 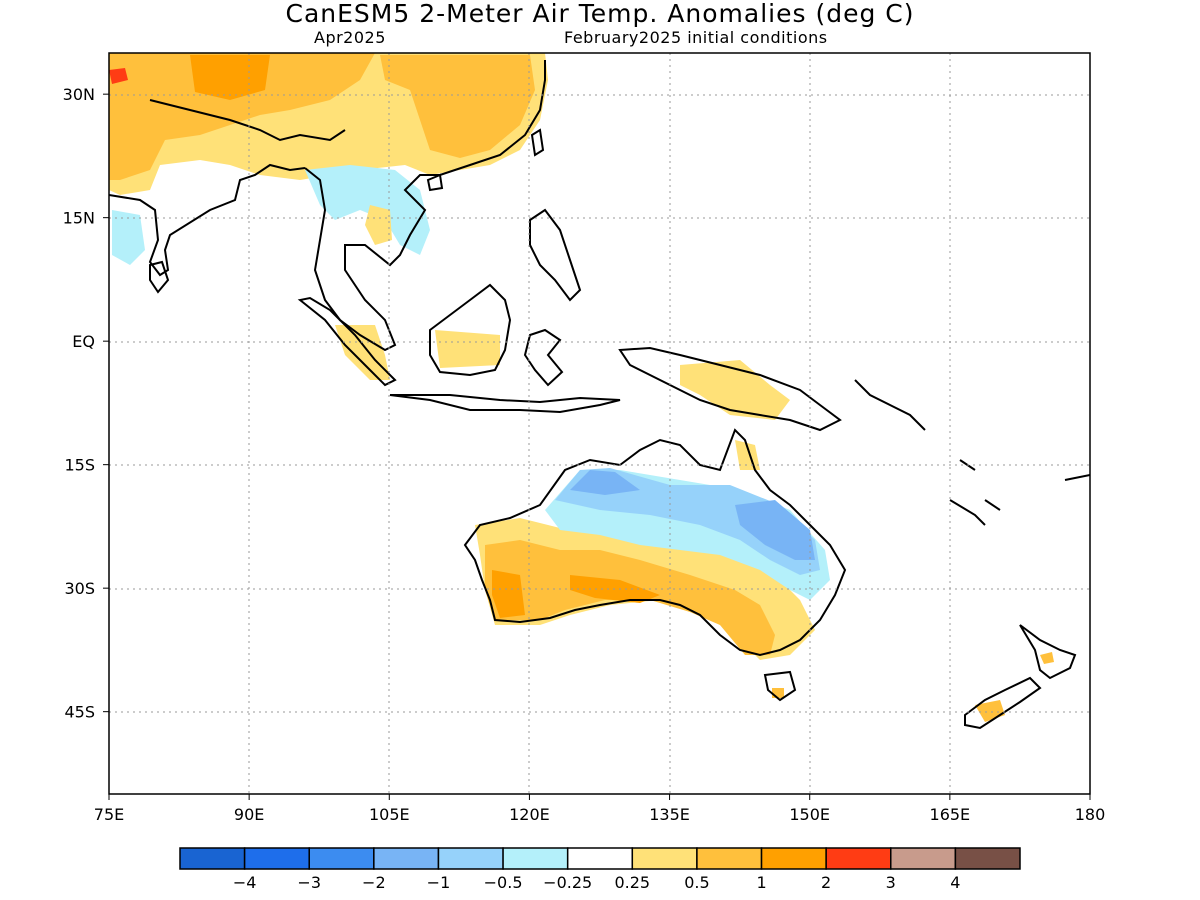 What do you see at coordinates (529, 814) in the screenshot?
I see `lon-tick-label: 120E` at bounding box center [529, 814].